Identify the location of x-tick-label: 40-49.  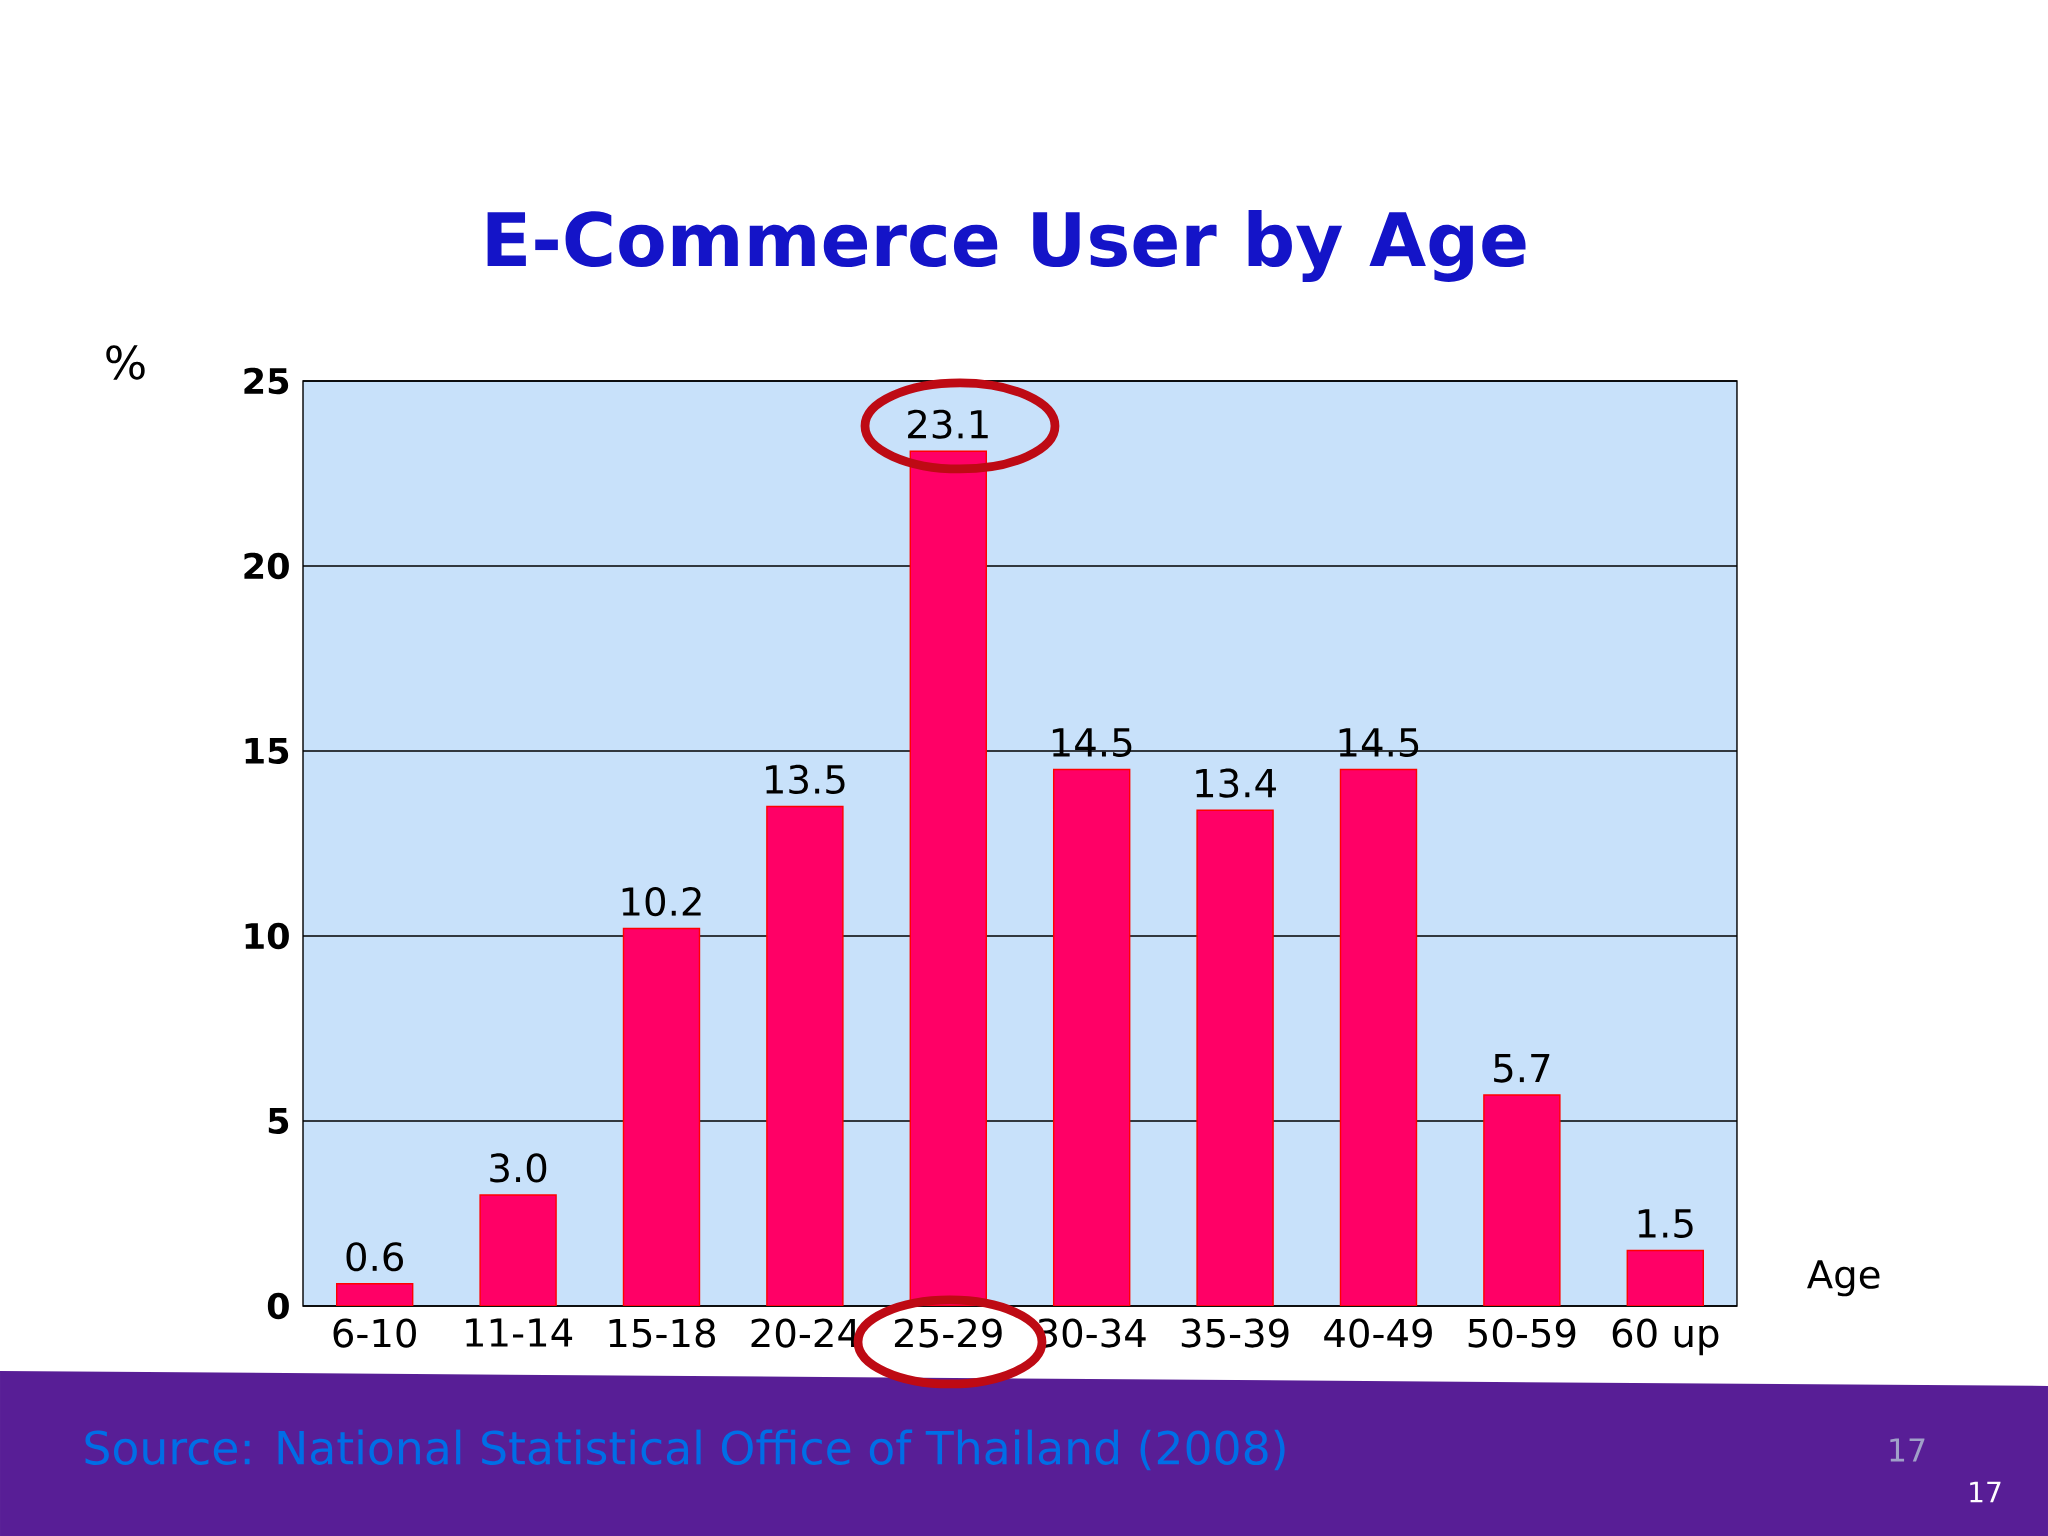
(1378, 1333).